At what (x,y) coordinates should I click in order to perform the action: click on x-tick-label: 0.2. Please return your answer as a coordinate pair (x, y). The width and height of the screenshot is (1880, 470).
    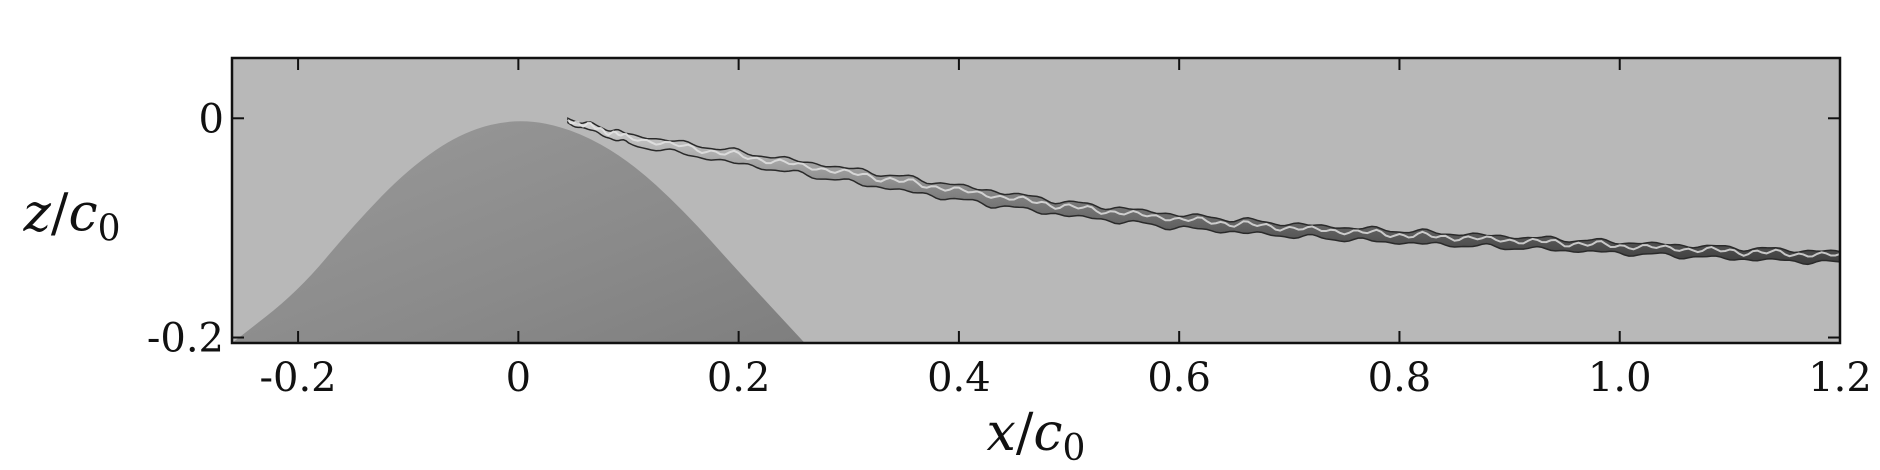
    Looking at the image, I should click on (739, 378).